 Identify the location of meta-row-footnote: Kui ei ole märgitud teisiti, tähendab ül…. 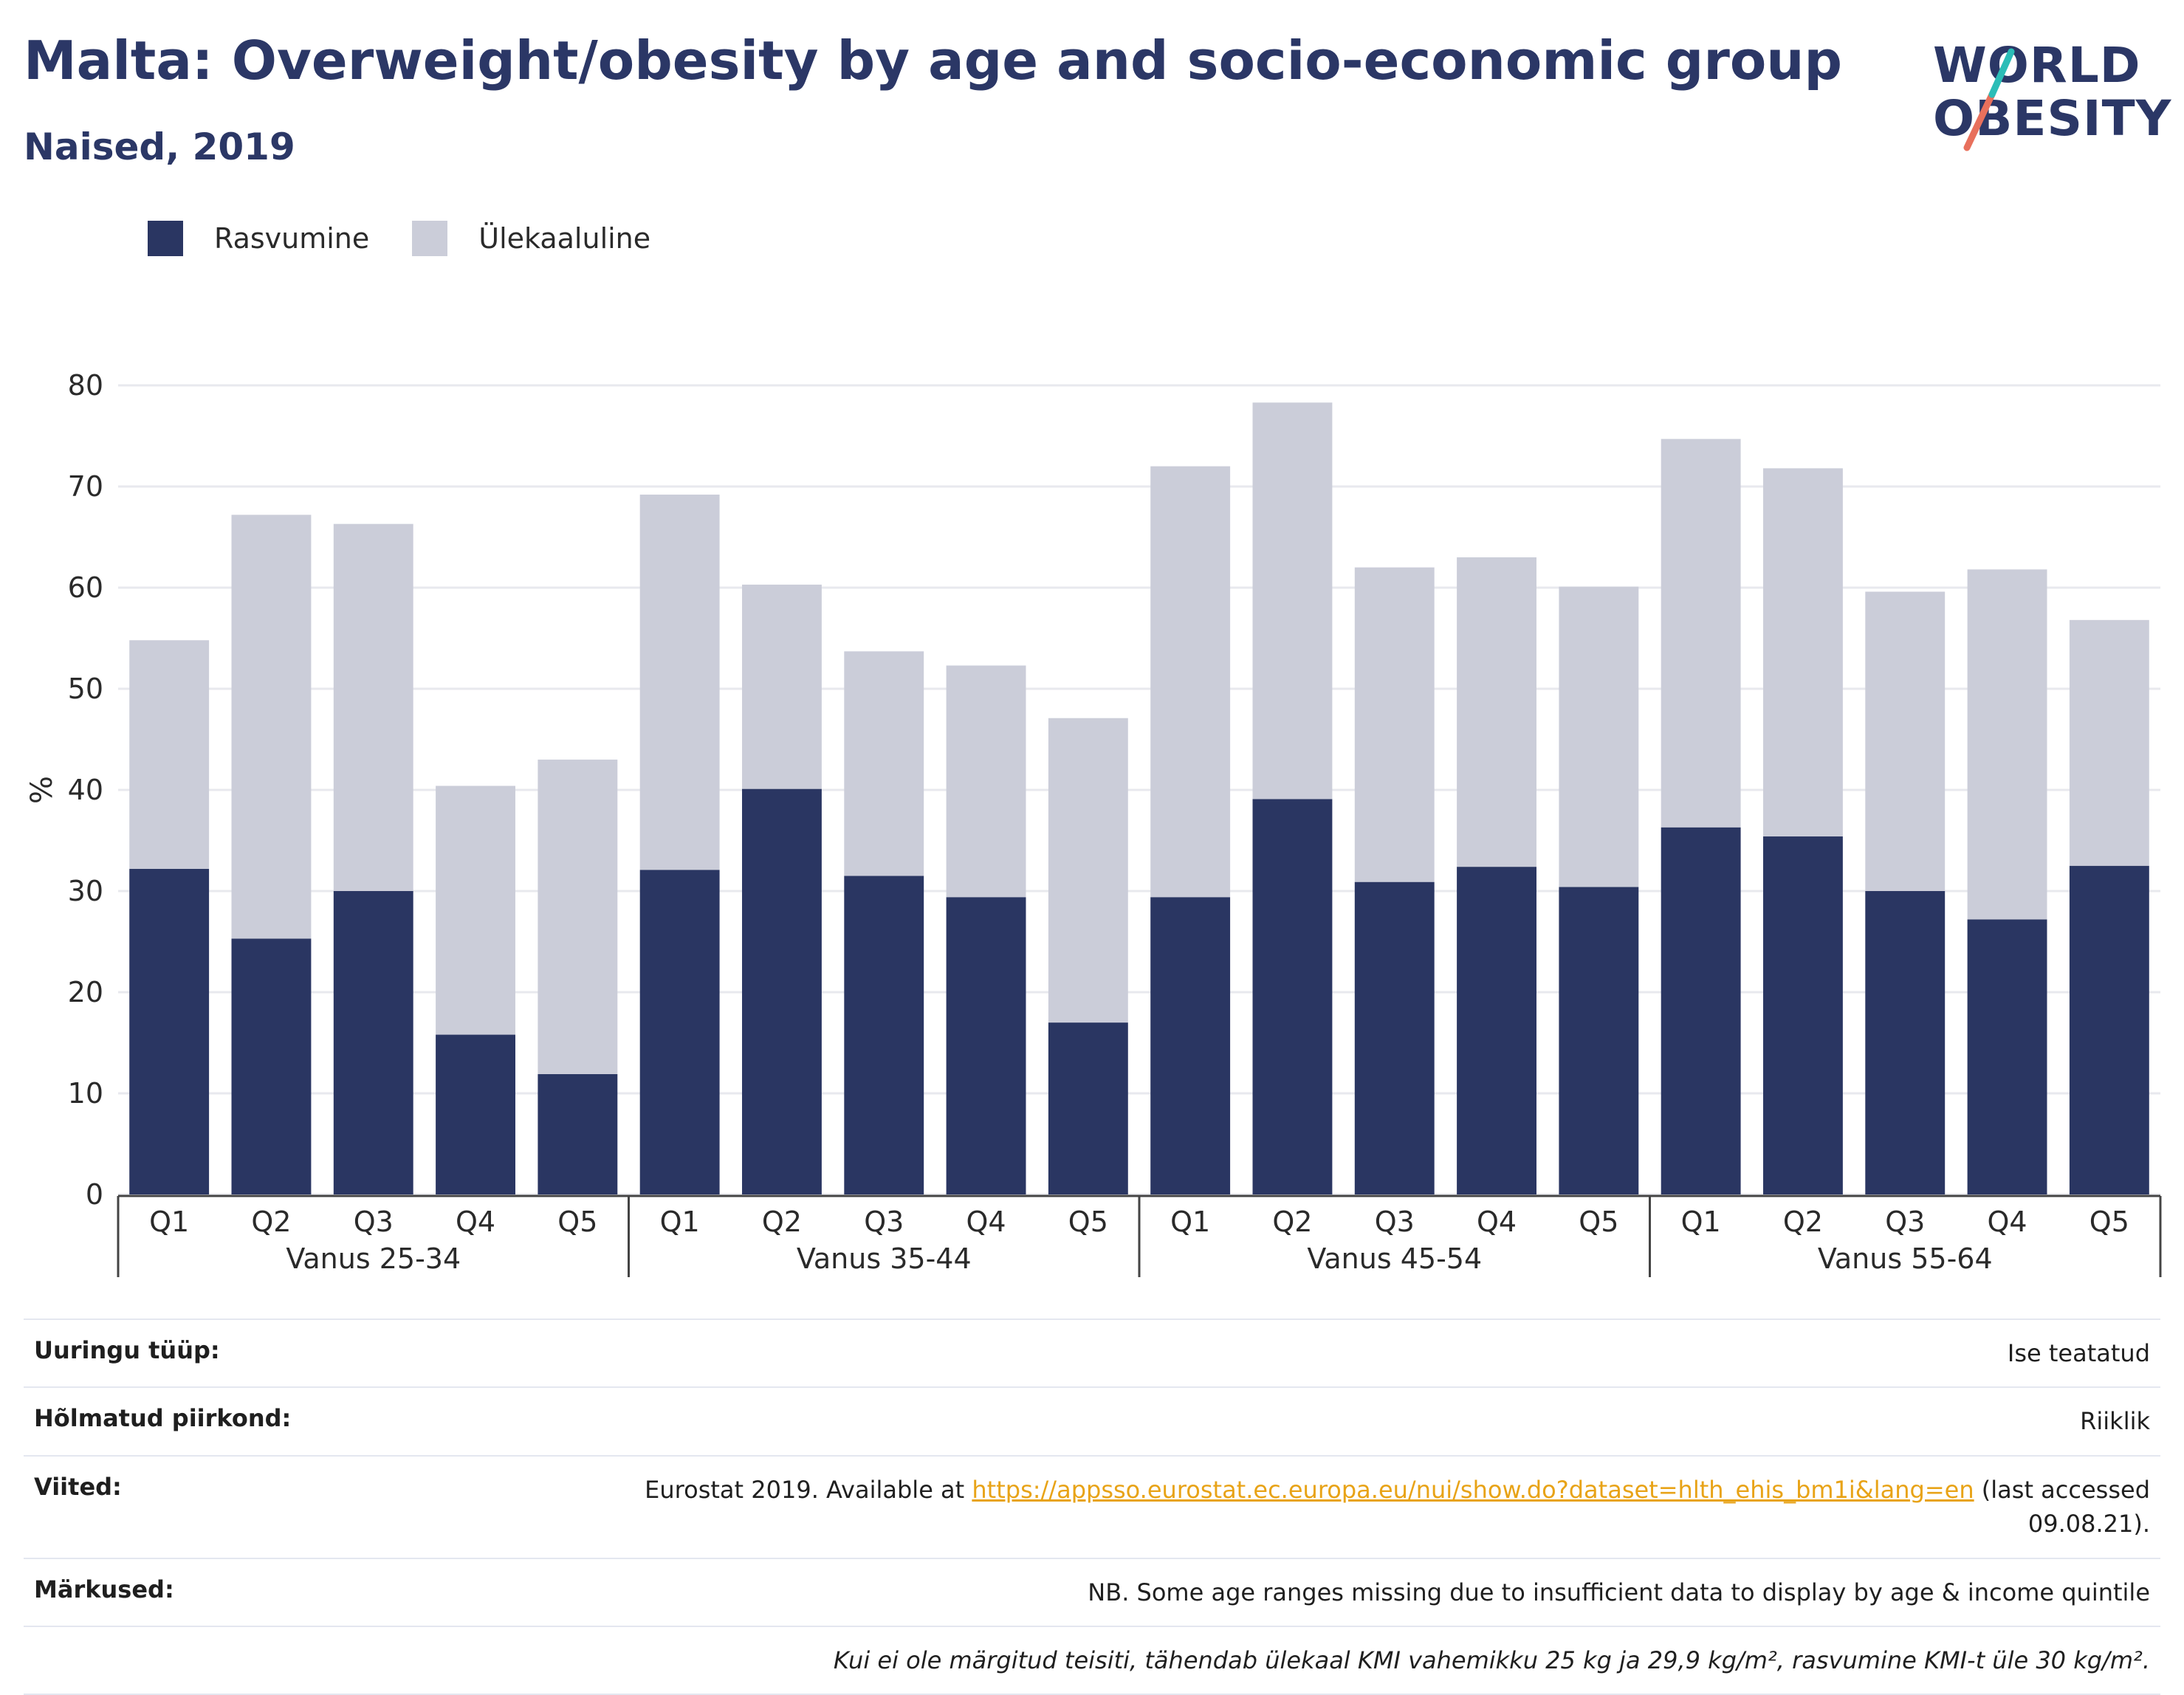
(1092, 1660).